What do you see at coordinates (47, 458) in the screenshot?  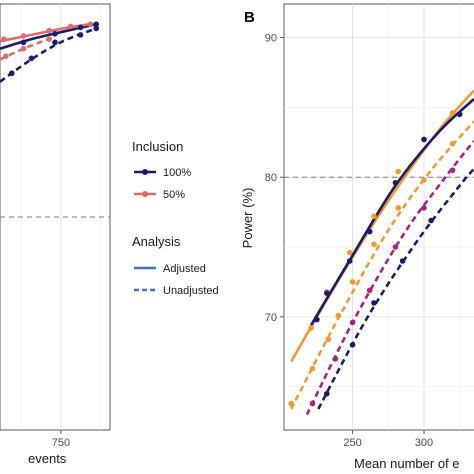 I see `panel-a-x-axis-title: events` at bounding box center [47, 458].